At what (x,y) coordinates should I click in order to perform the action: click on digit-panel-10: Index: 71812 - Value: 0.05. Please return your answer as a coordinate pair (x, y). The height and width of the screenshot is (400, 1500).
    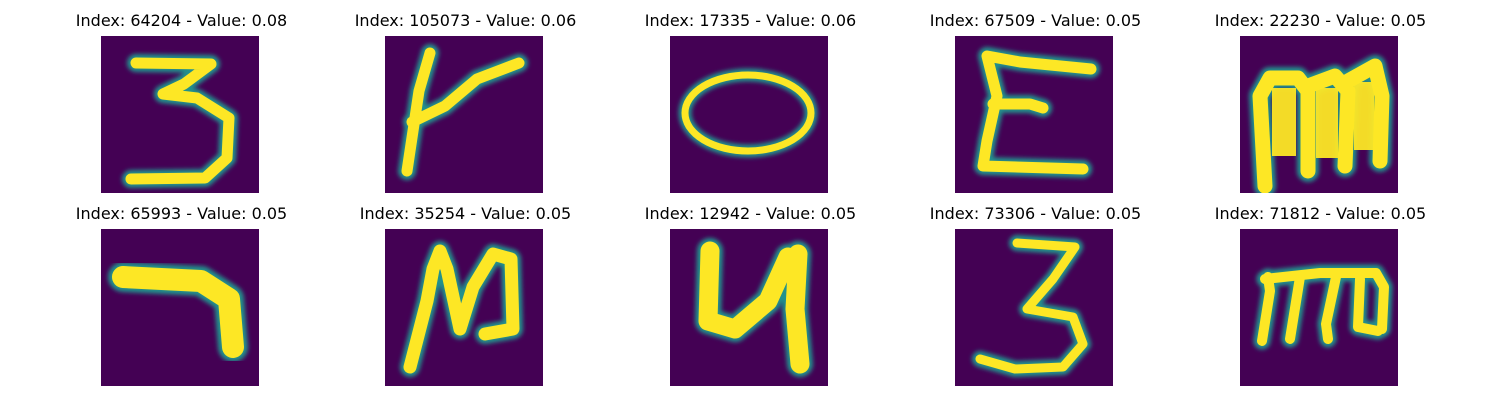
    Looking at the image, I should click on (1320, 300).